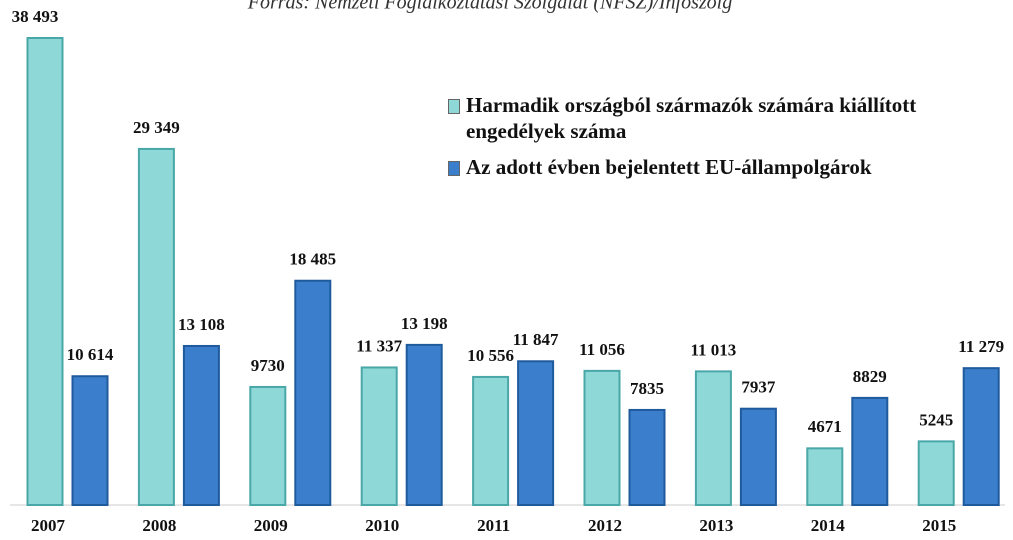 This screenshot has width=1013, height=540. What do you see at coordinates (379, 345) in the screenshot?
I see `value-label: 11 337` at bounding box center [379, 345].